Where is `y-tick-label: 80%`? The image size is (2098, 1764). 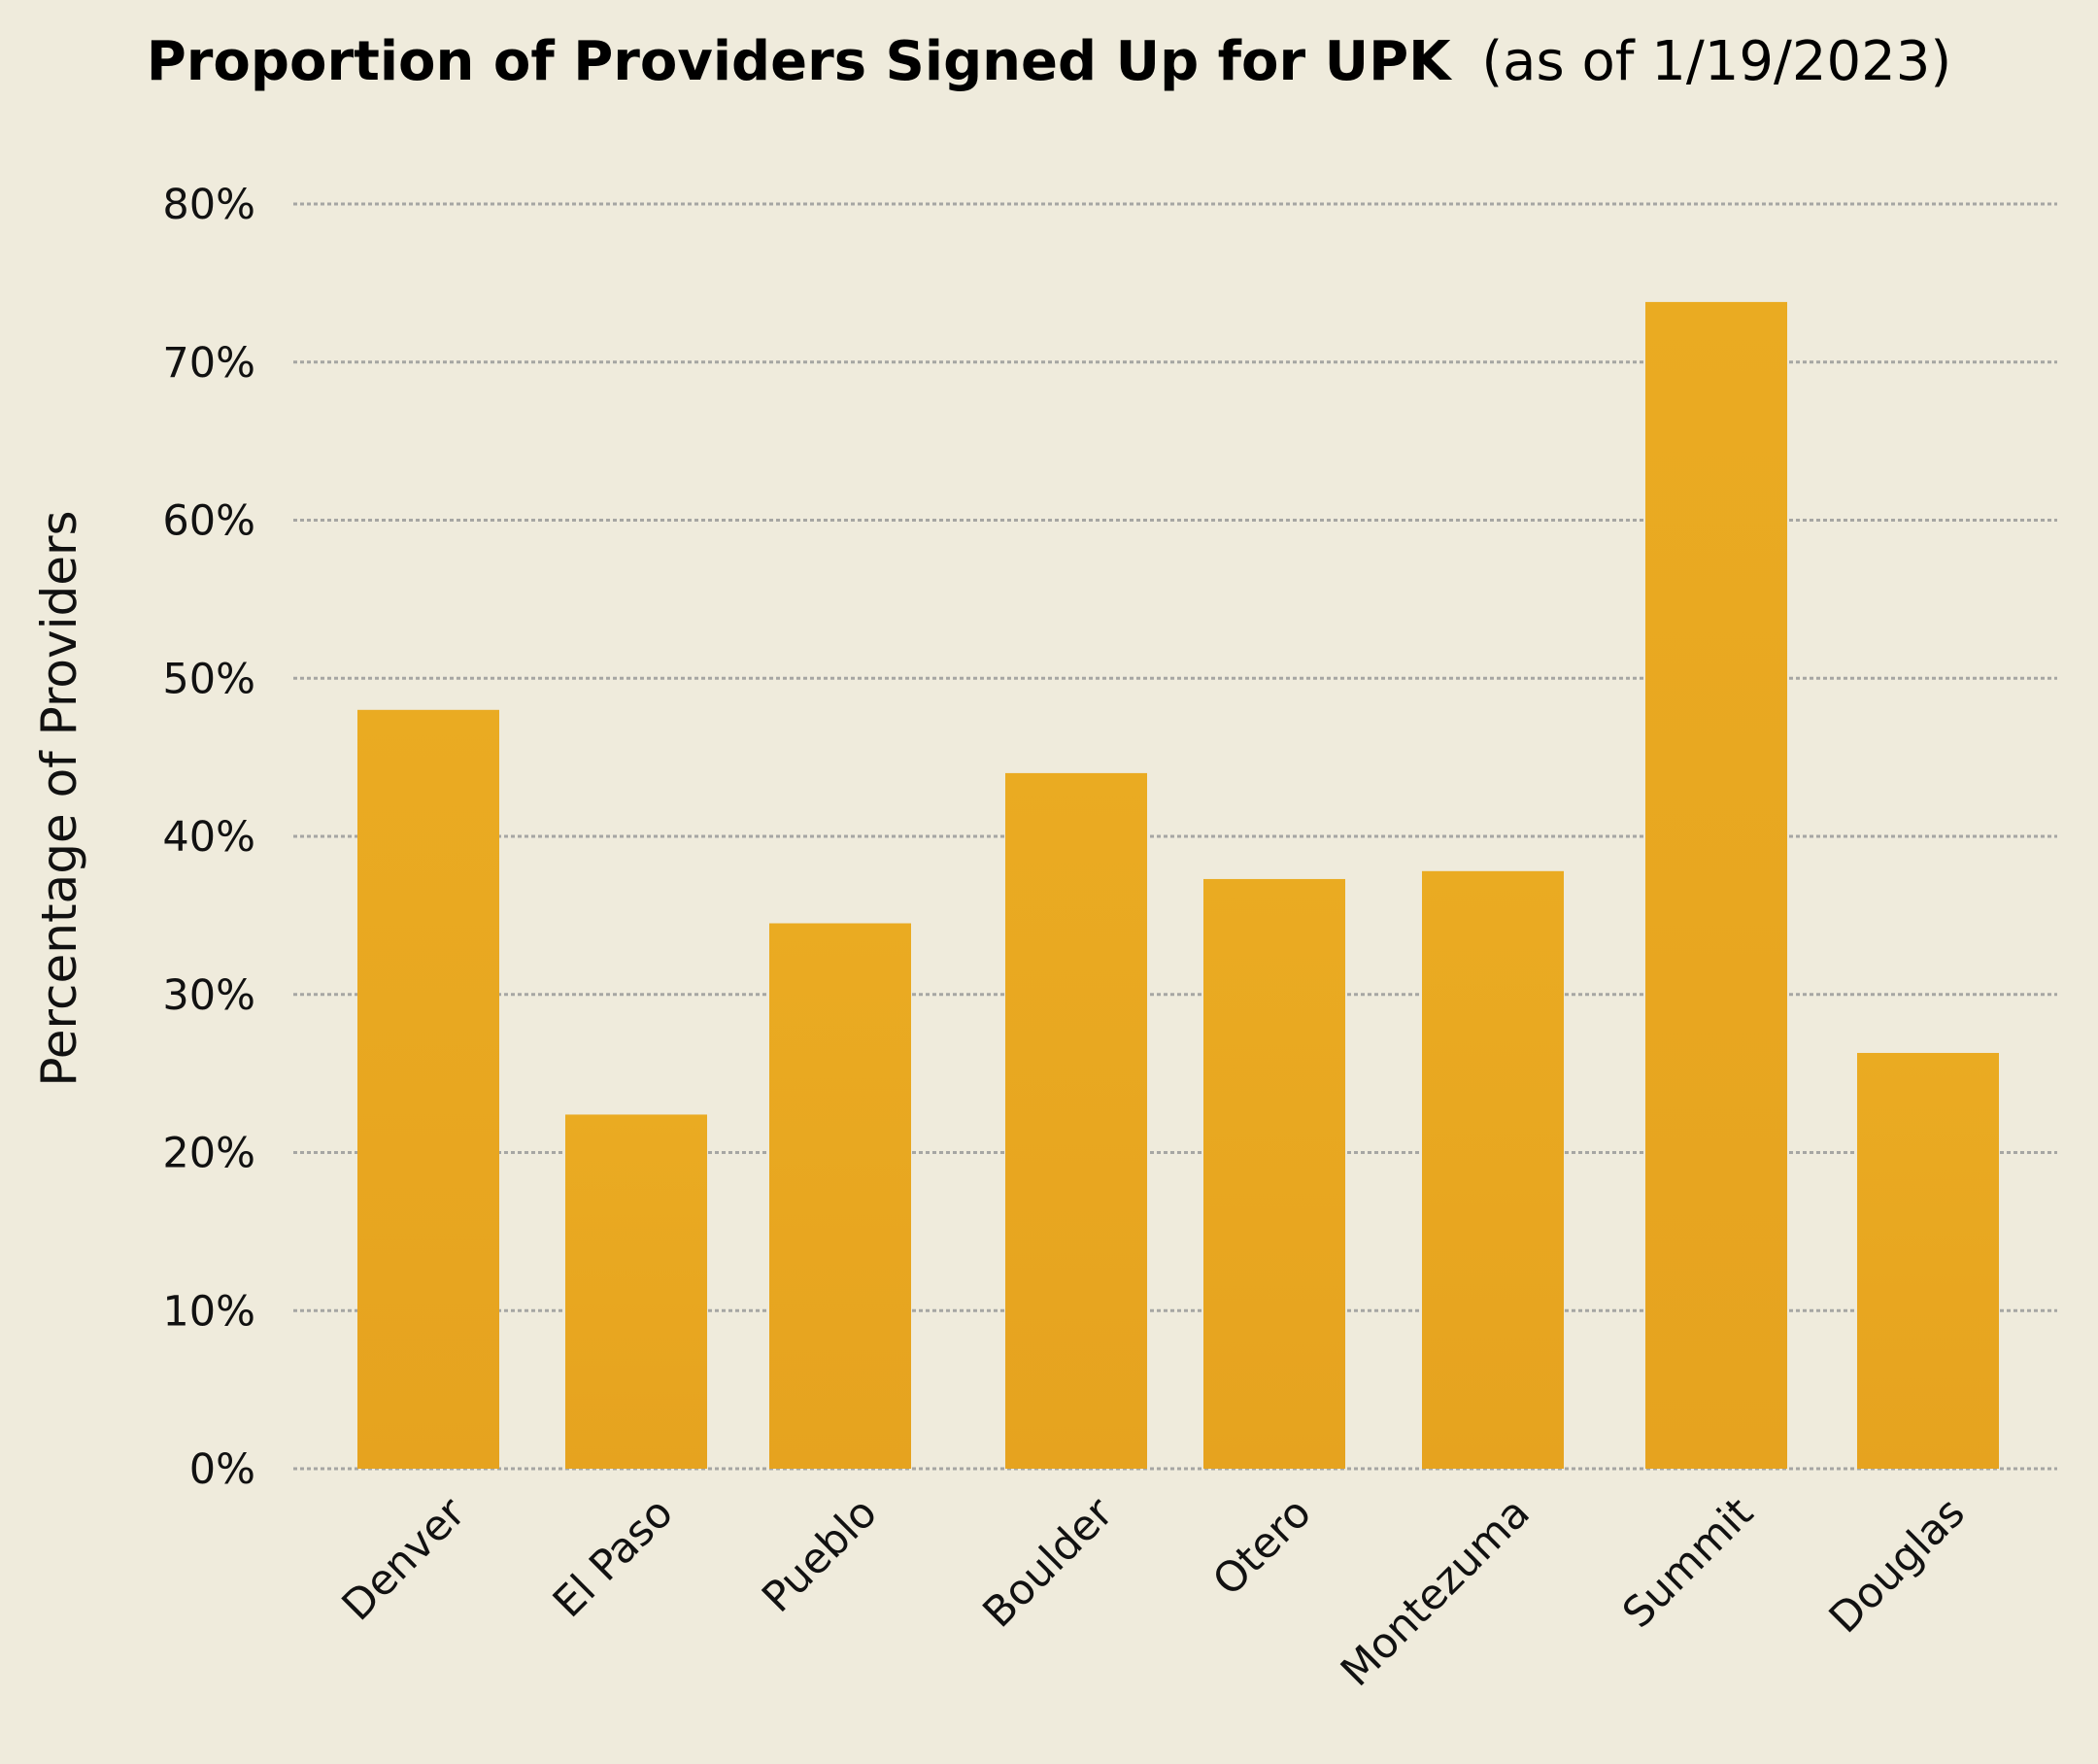
y-tick-label: 80% is located at coordinates (208, 205).